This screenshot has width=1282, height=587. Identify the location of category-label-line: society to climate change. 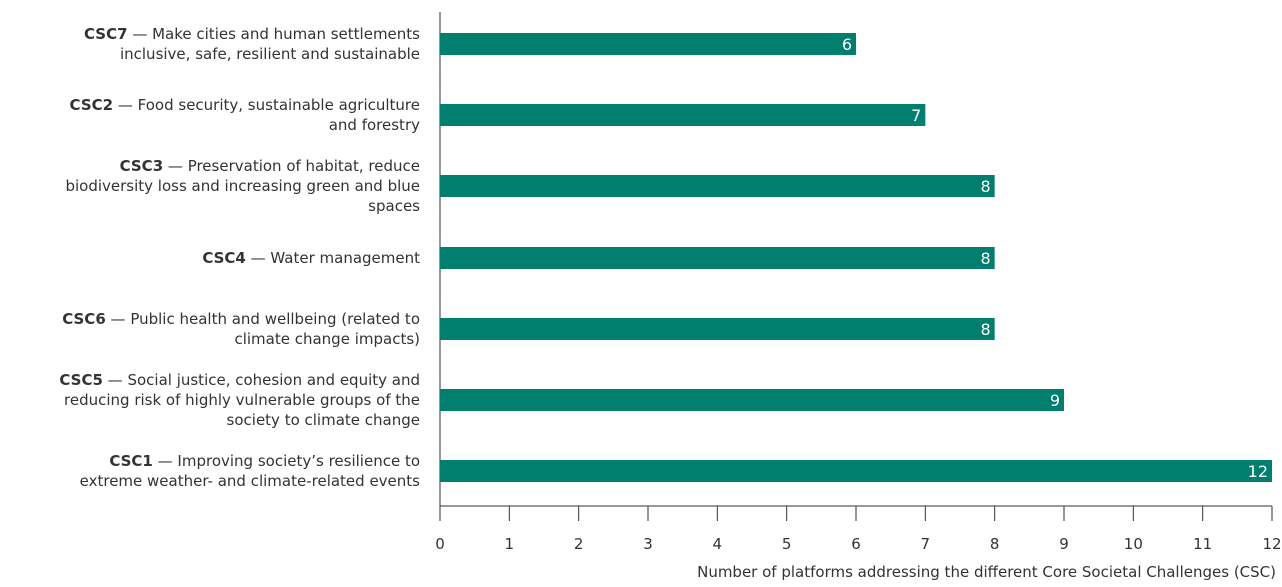
(210, 420).